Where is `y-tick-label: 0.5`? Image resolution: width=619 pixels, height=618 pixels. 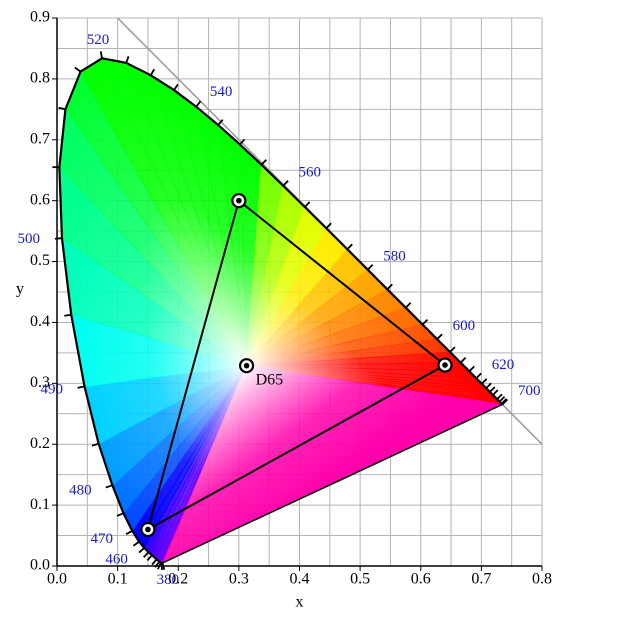
y-tick-label: 0.5 is located at coordinates (40, 260).